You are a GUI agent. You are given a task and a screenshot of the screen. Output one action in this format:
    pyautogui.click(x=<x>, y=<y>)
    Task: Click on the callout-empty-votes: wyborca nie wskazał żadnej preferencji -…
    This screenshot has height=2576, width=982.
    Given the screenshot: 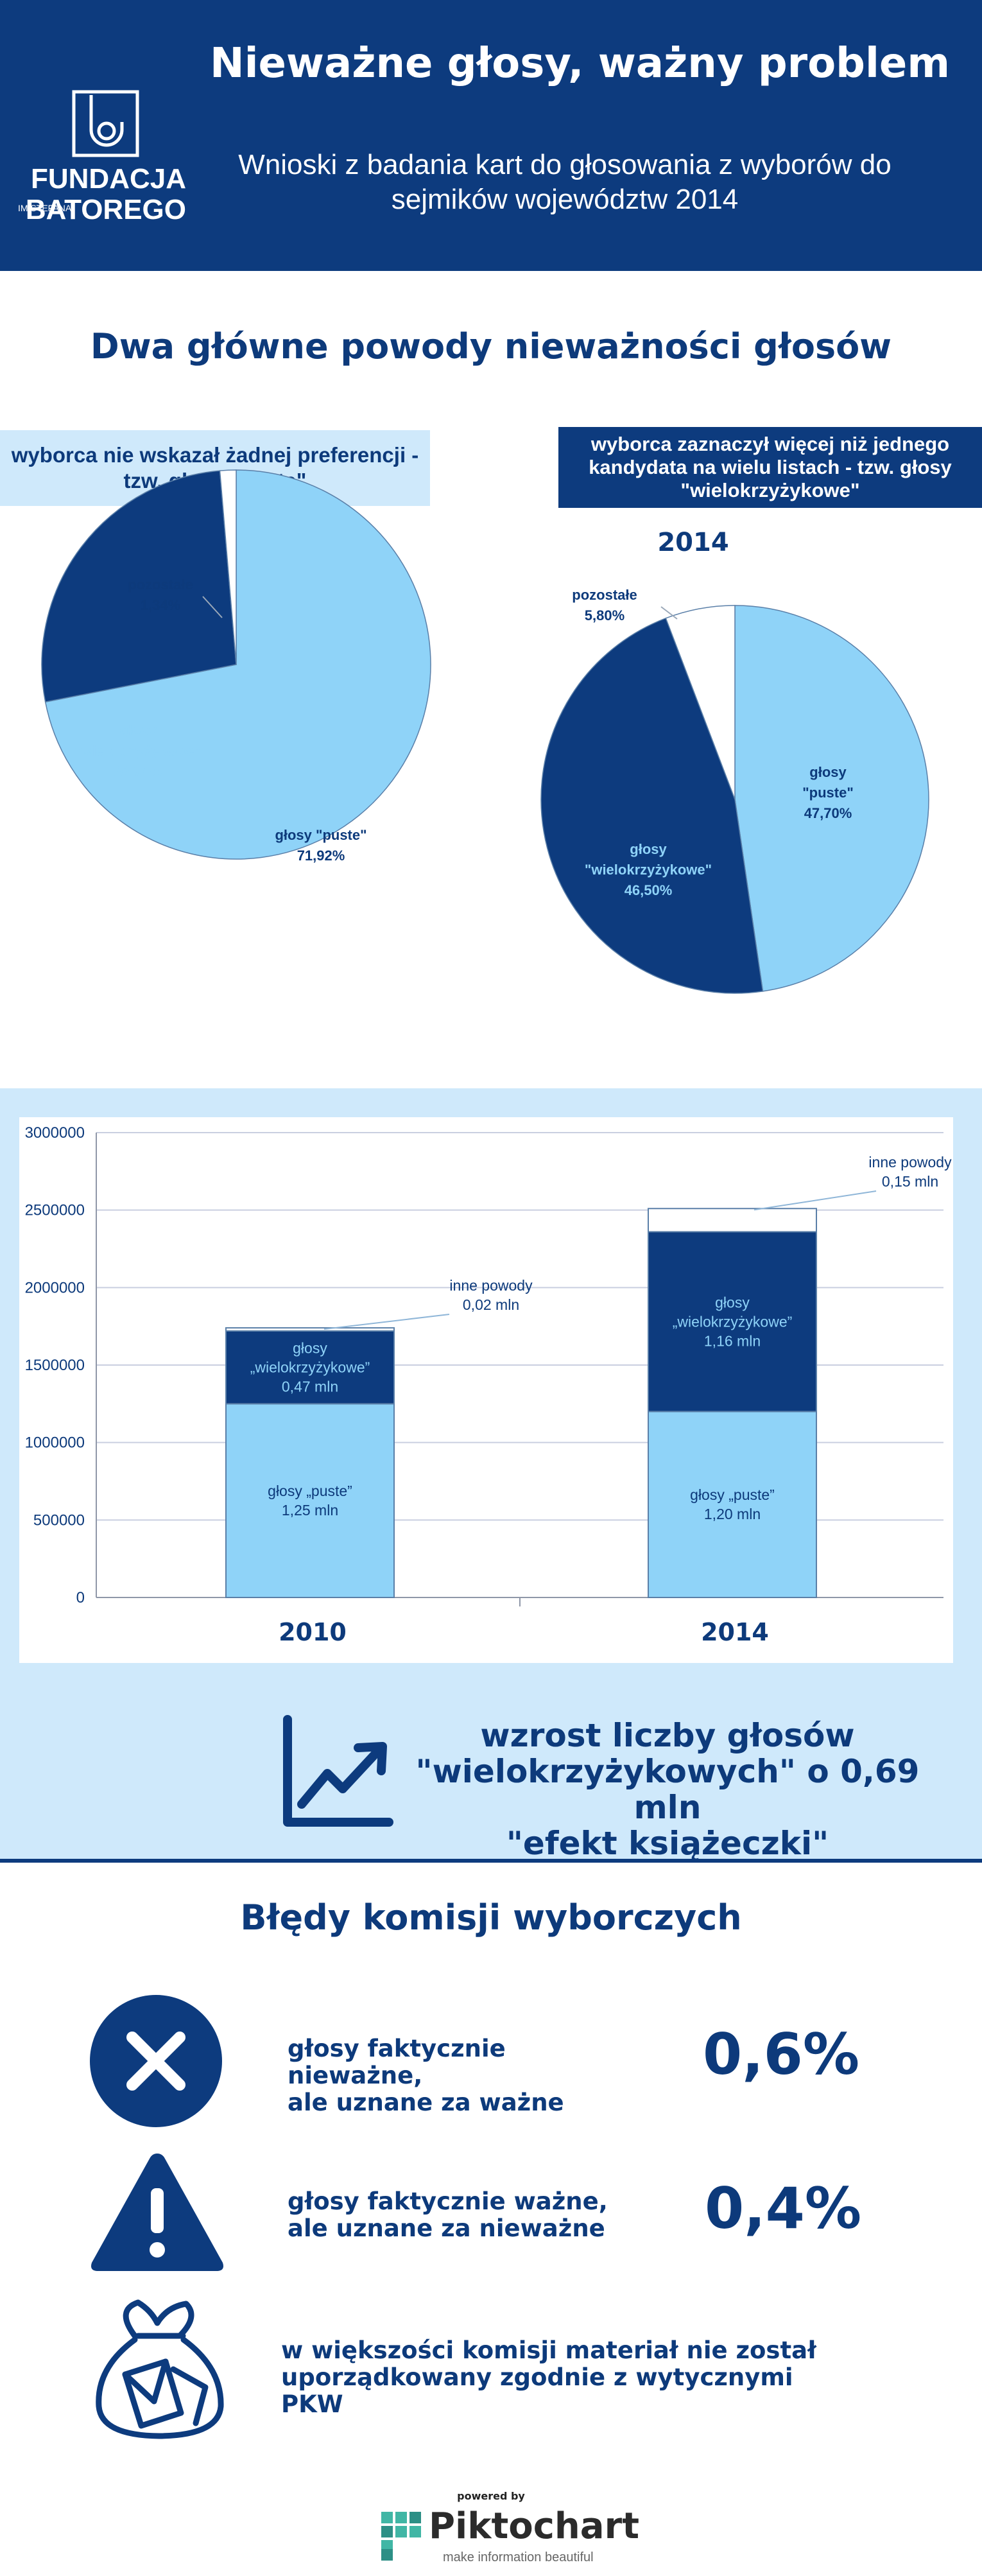 What is the action you would take?
    pyautogui.click(x=215, y=468)
    